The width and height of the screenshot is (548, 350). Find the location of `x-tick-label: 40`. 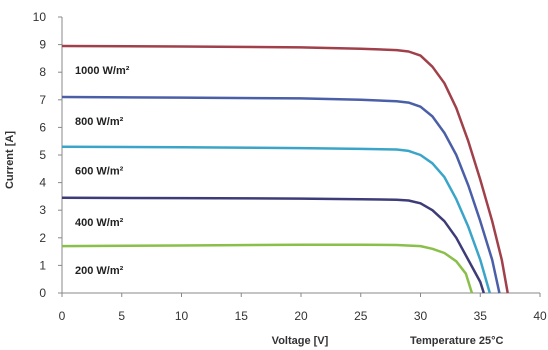

x-tick-label: 40 is located at coordinates (540, 316).